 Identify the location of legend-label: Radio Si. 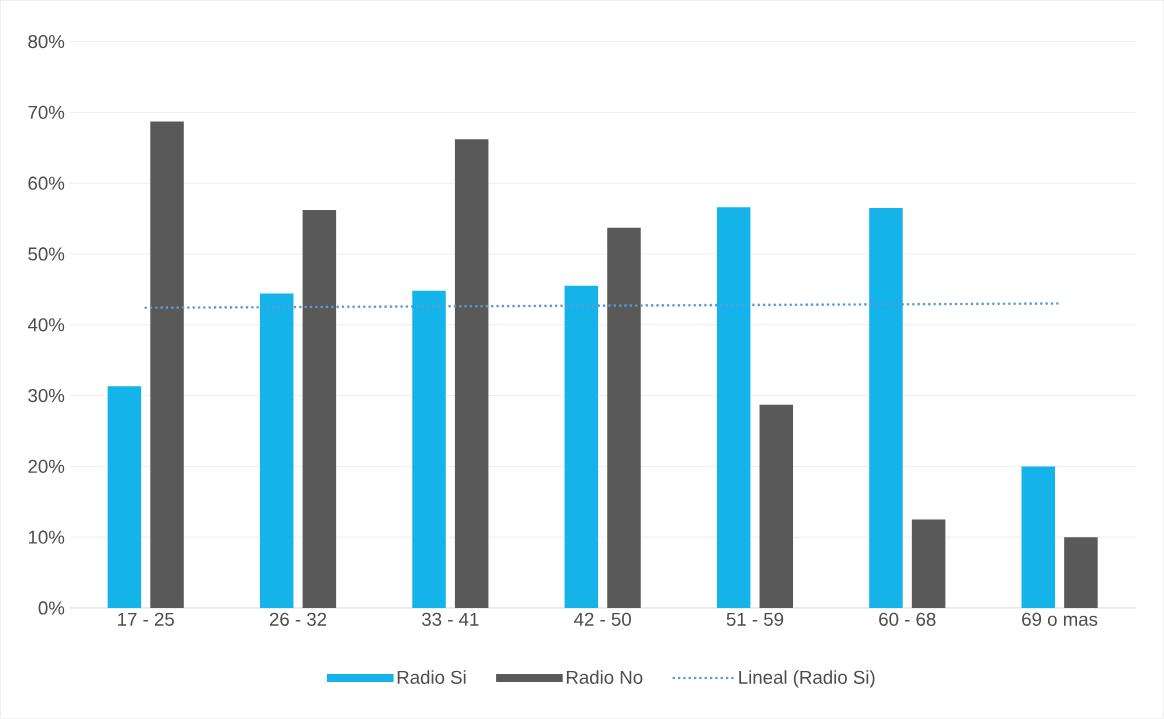
(431, 677).